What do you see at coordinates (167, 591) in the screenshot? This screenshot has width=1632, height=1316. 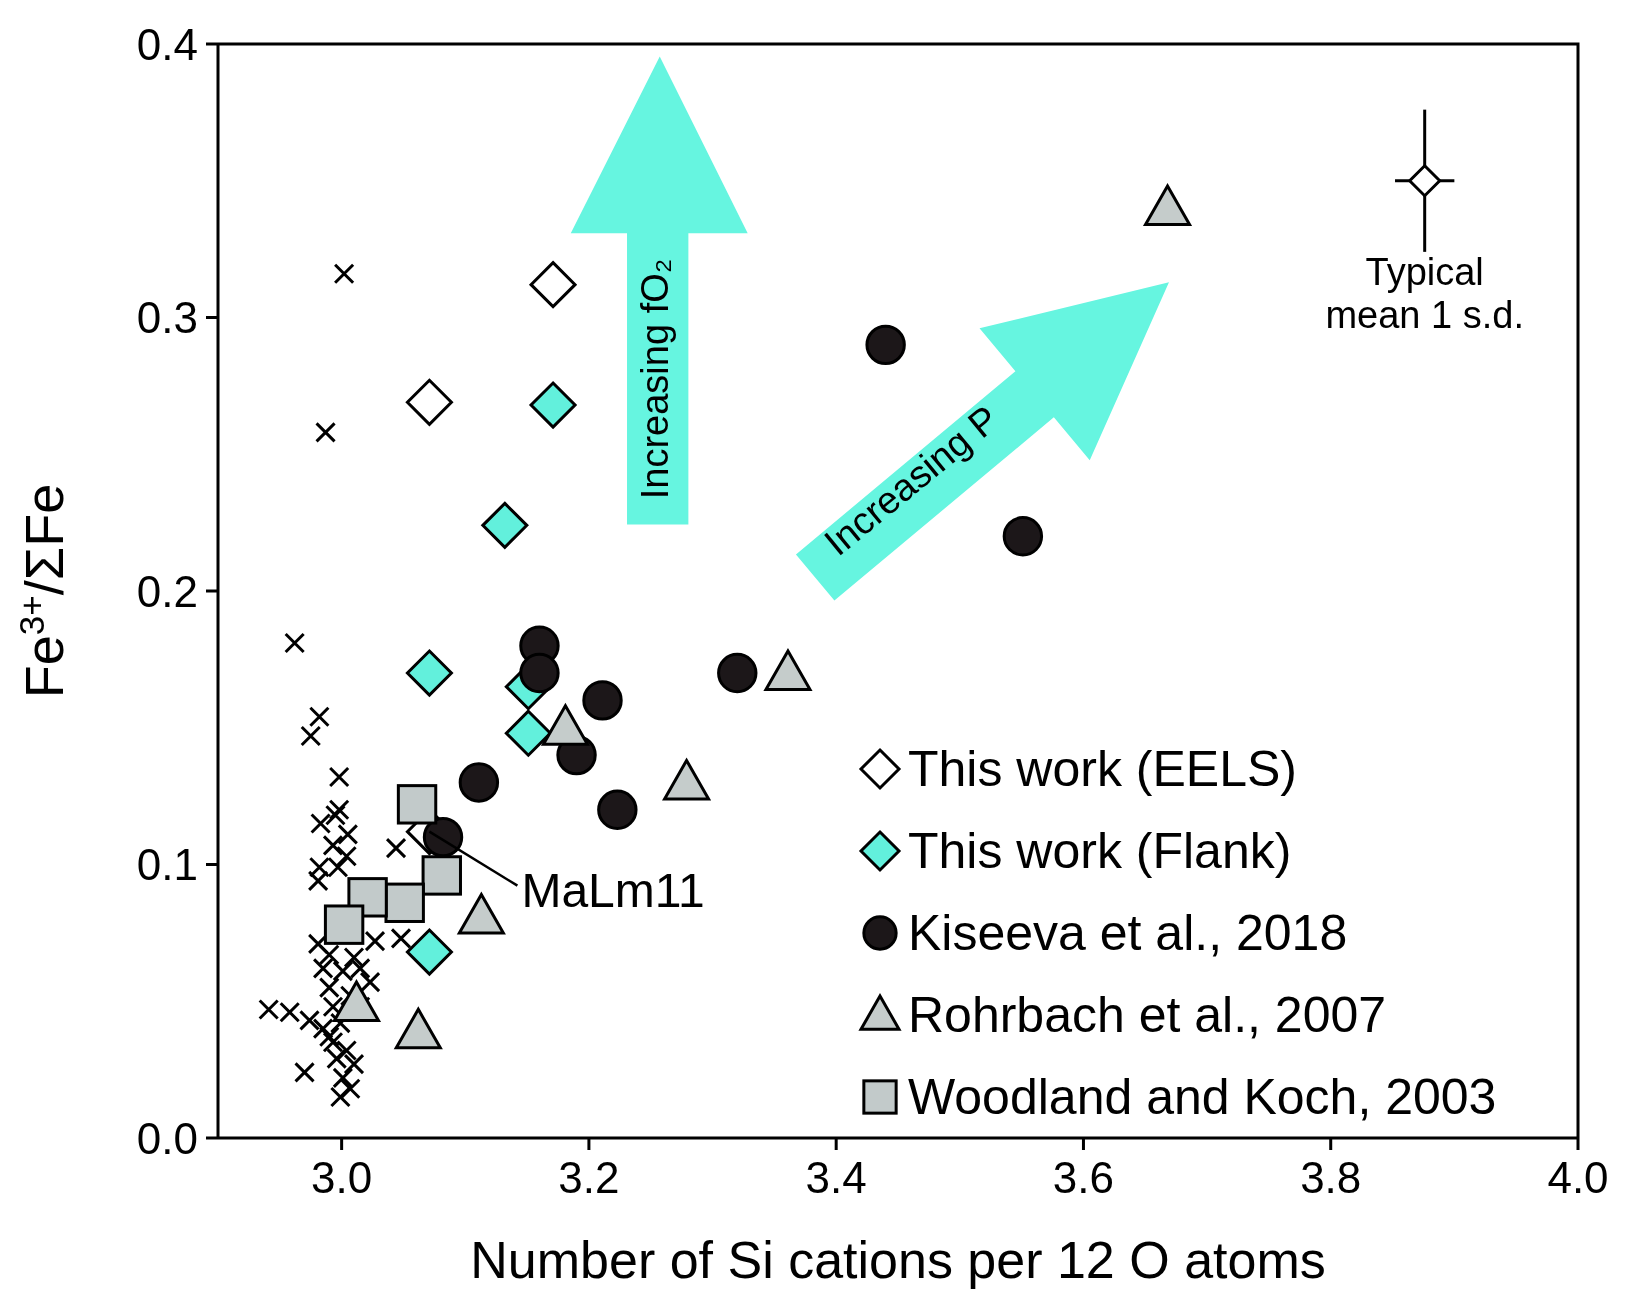 I see `y-tick-label: 0.2` at bounding box center [167, 591].